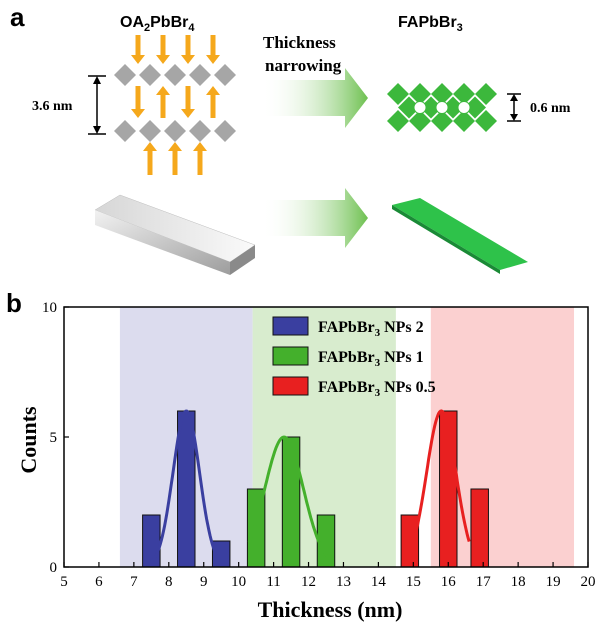 The image size is (600, 627). I want to click on thin-green-slab, so click(460, 236).